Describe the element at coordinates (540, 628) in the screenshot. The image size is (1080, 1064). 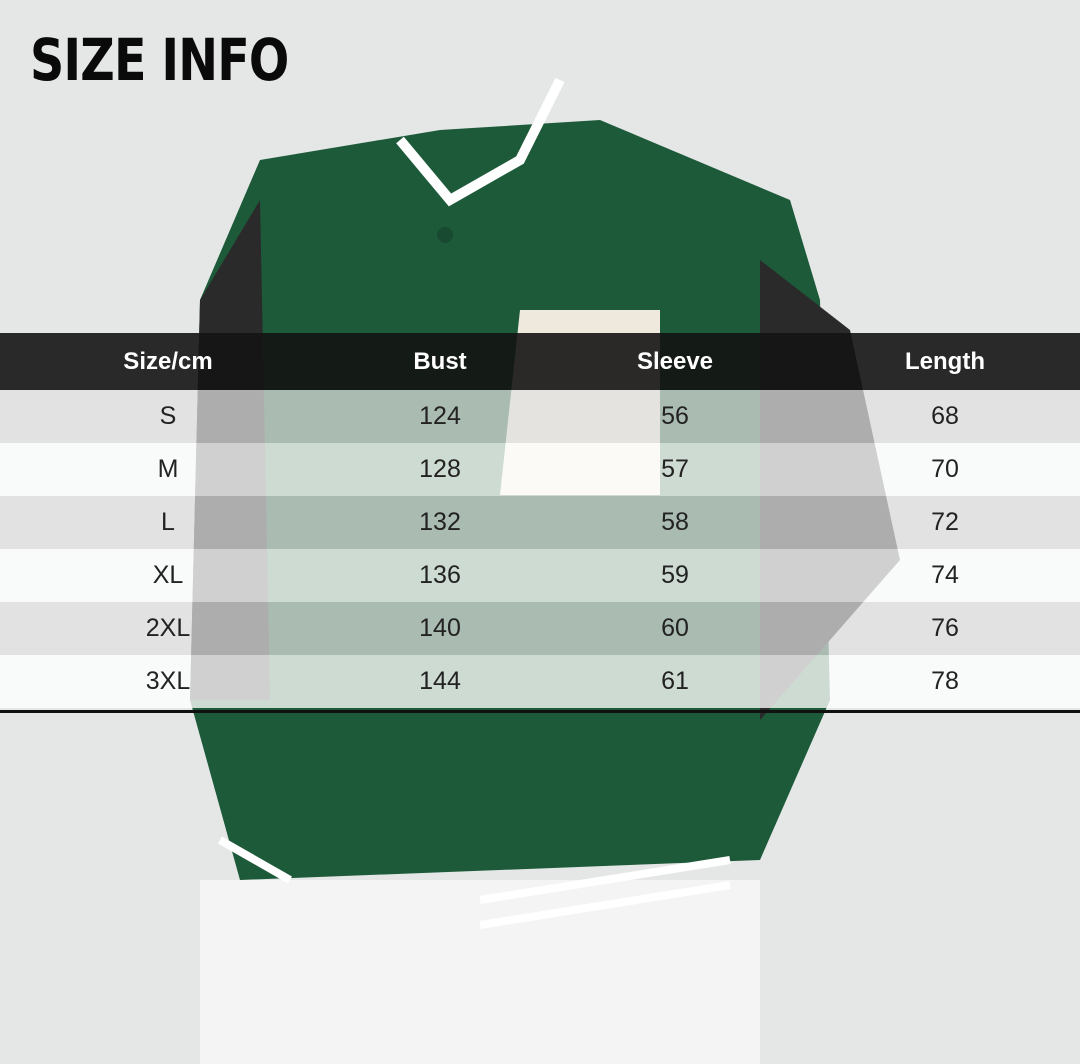
I see `table-row: 2XL 140 60 76` at that location.